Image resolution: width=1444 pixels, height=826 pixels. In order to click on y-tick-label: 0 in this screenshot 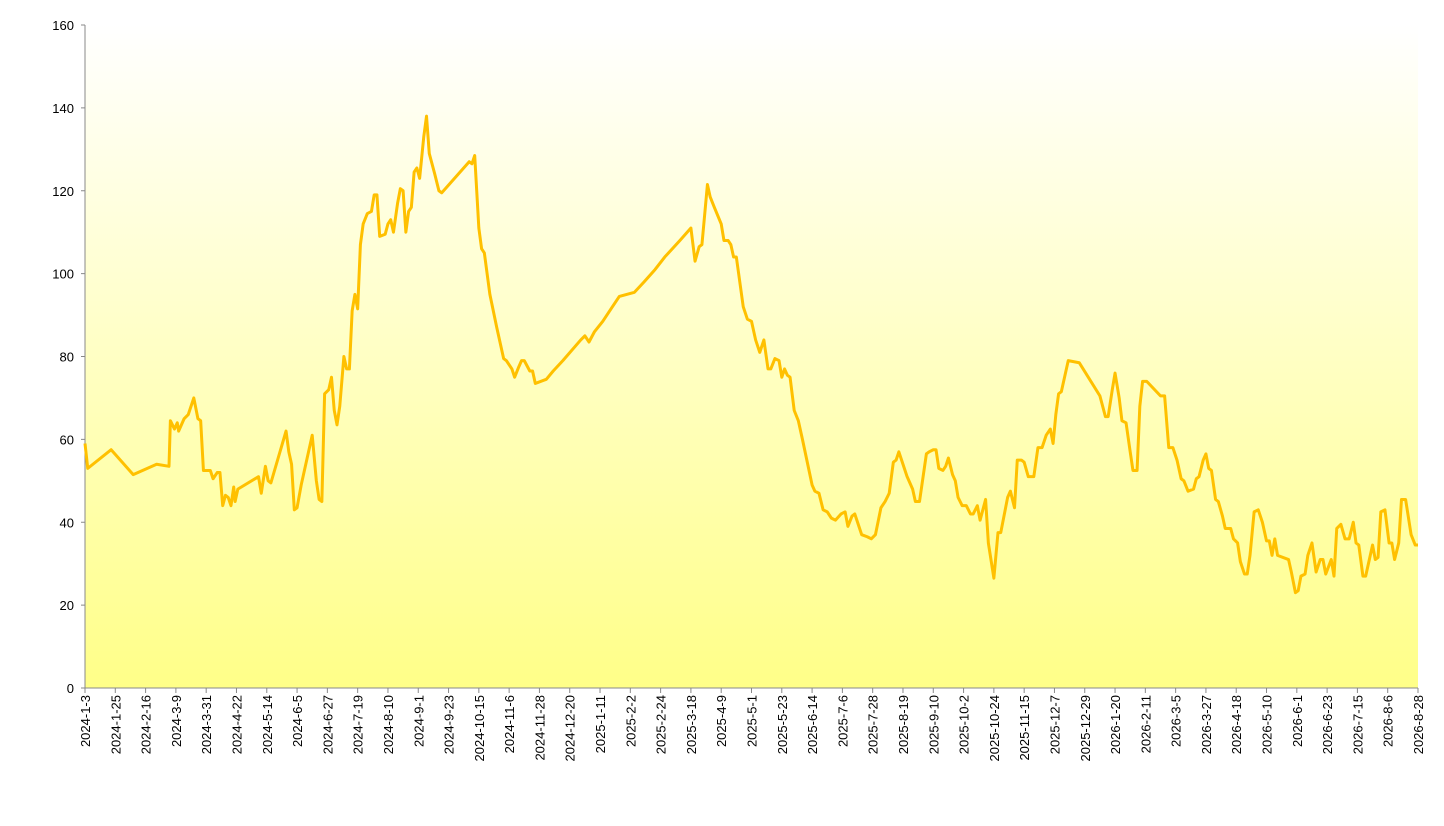, I will do `click(70, 688)`.